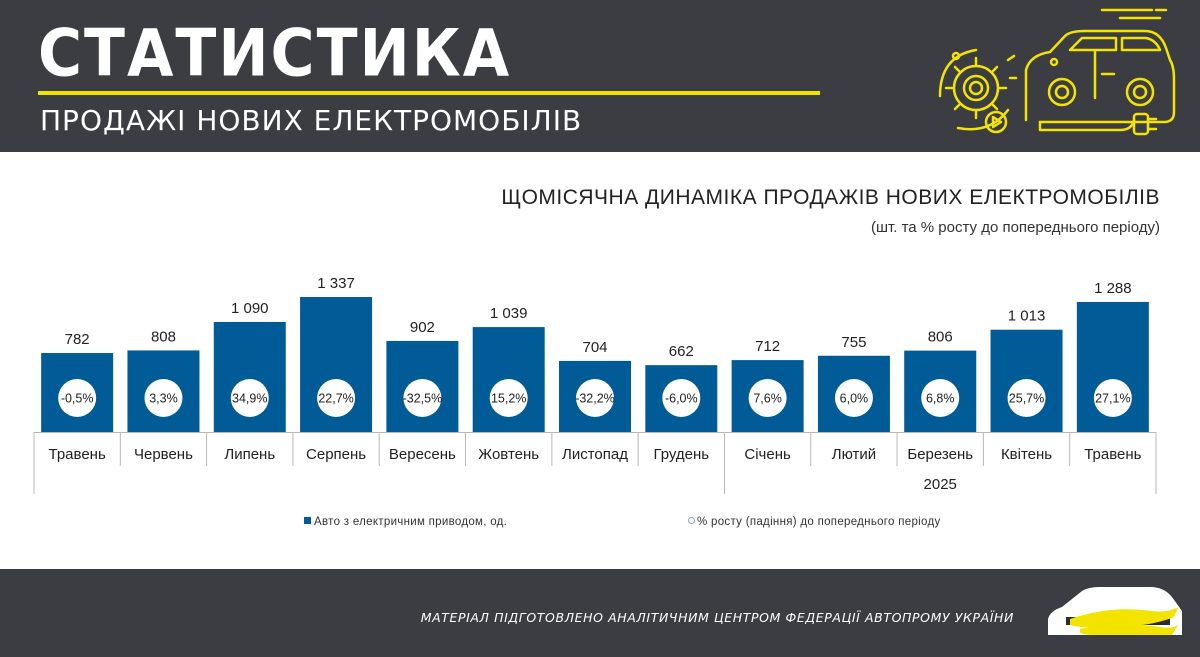  I want to click on tick-label: Вересень, so click(422, 454).